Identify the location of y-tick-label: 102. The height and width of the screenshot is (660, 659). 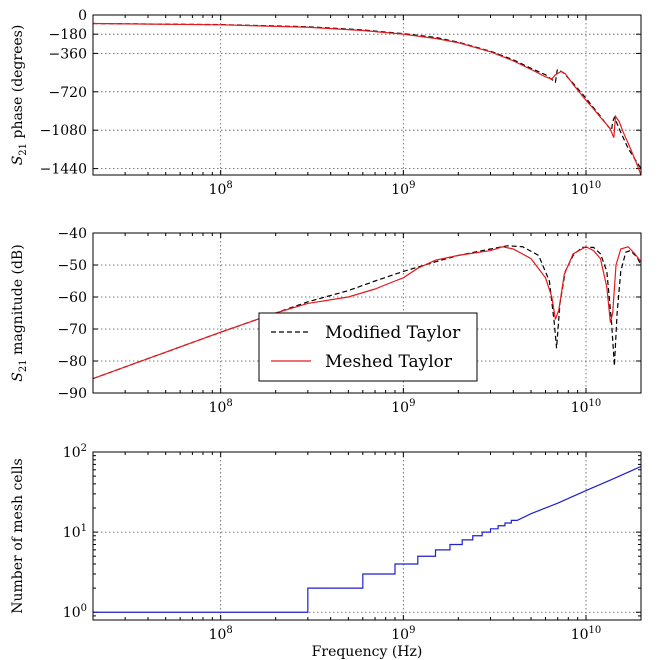
(75, 452).